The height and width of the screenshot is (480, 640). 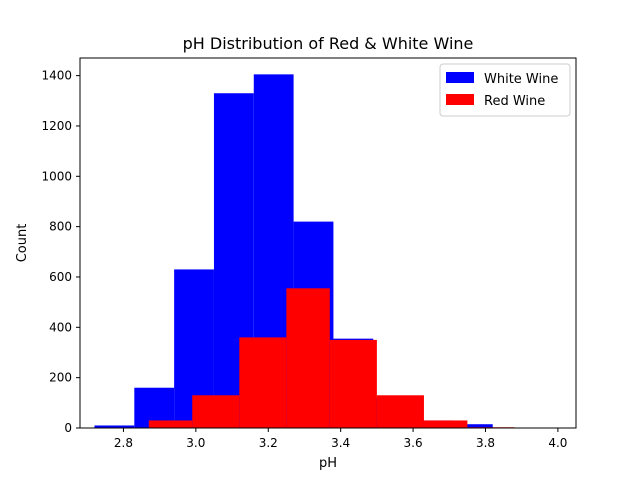 I want to click on x-axis-label: pH, so click(x=328, y=463).